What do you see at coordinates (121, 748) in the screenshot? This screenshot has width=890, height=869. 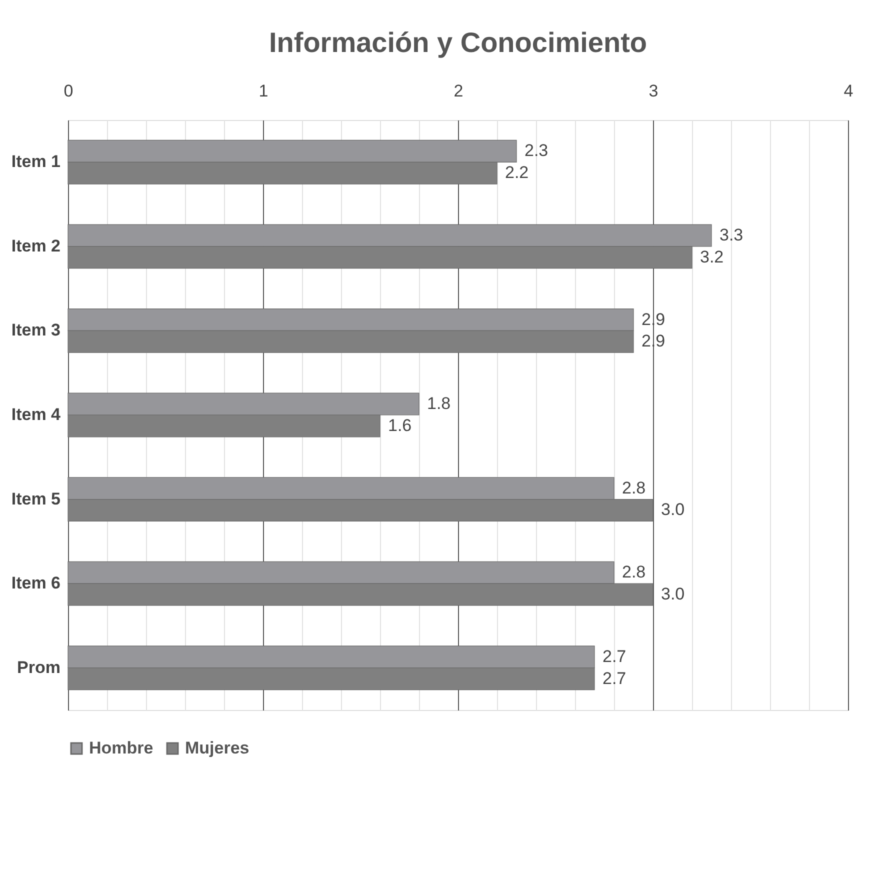 I see `legend-label: Hombre` at bounding box center [121, 748].